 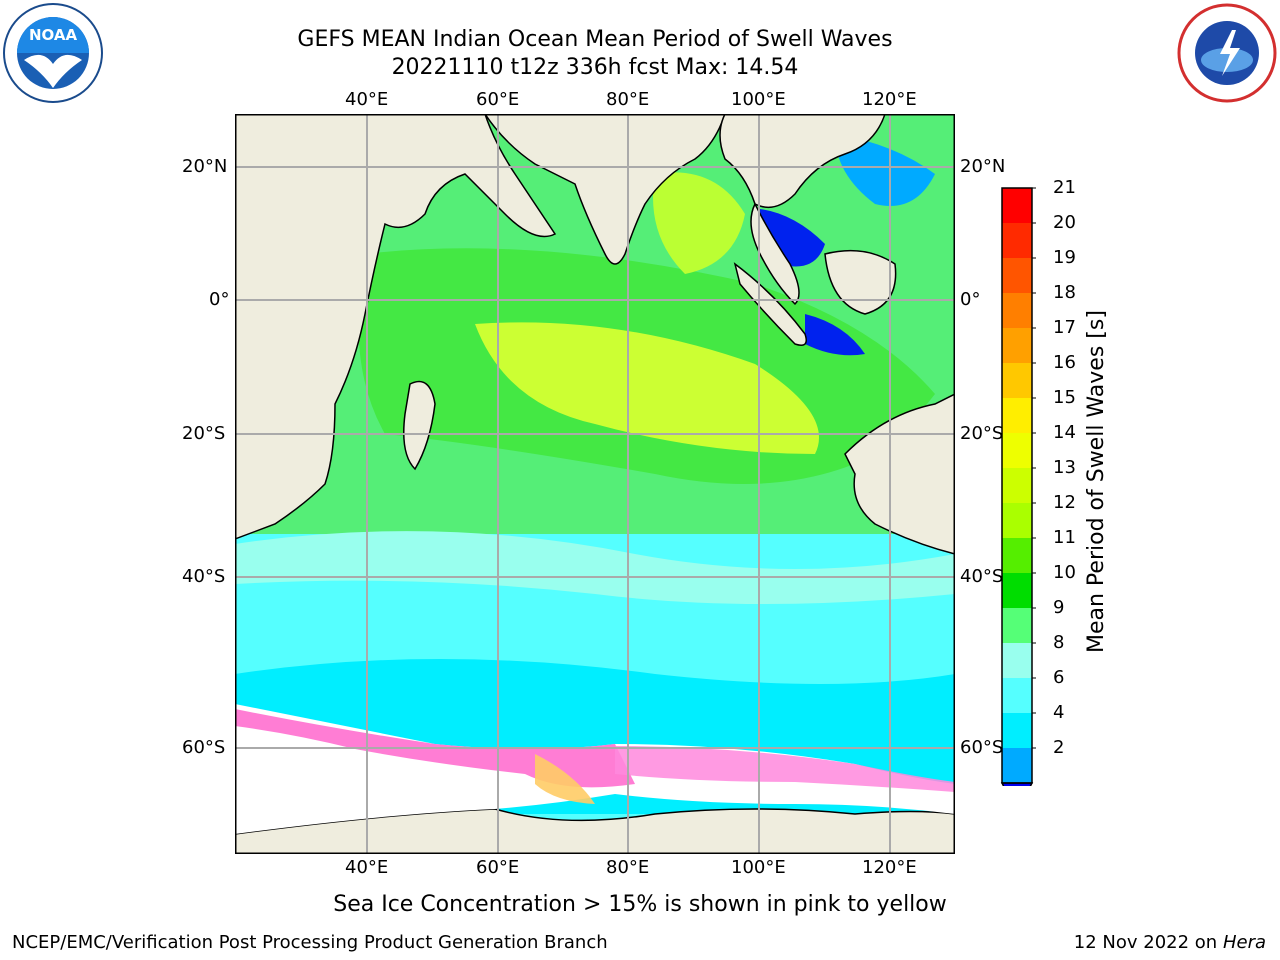 I want to click on lon-label-top: 80°E, so click(x=628, y=99).